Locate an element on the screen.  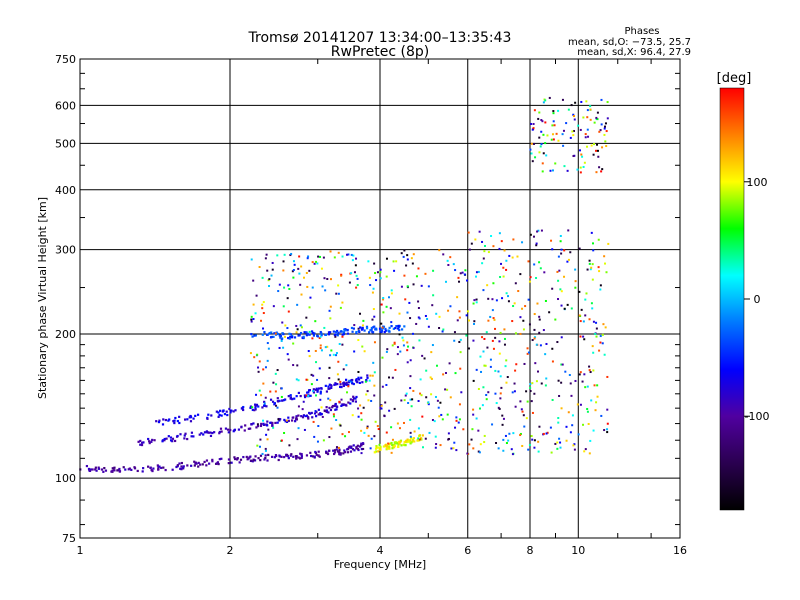
y-tick-label: 600 is located at coordinates (65, 105).